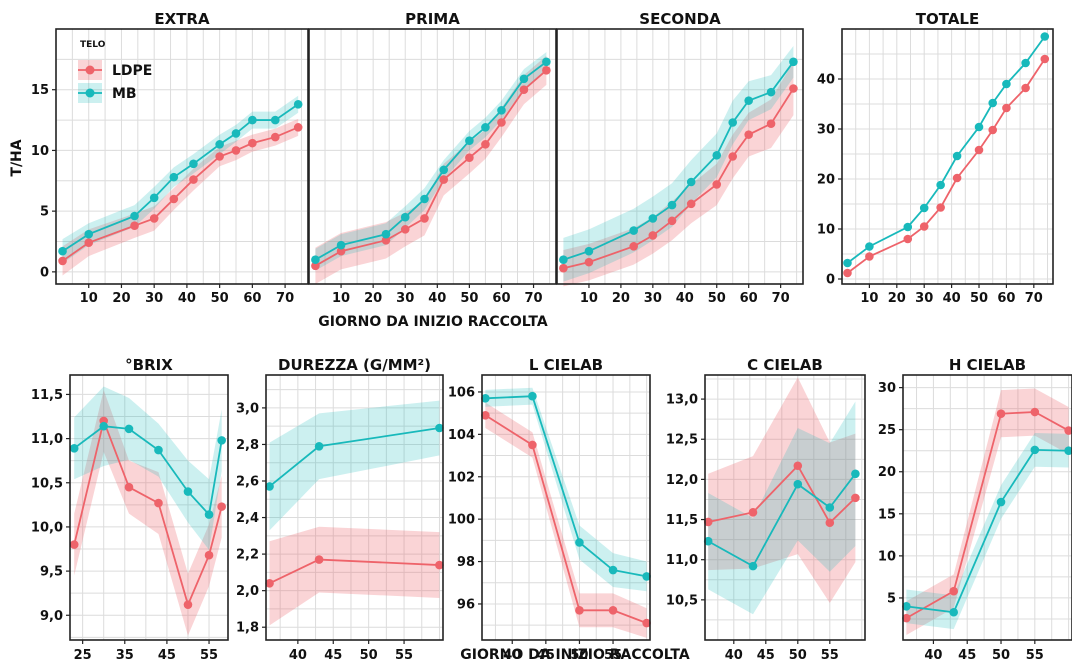  What do you see at coordinates (431, 161) in the screenshot?
I see `confidence-band-mb` at bounding box center [431, 161].